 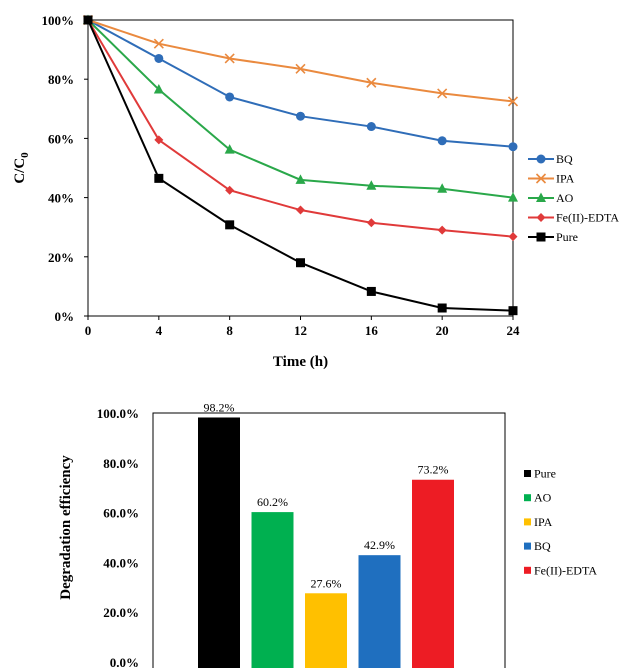 I want to click on series-BQ, so click(x=300, y=83).